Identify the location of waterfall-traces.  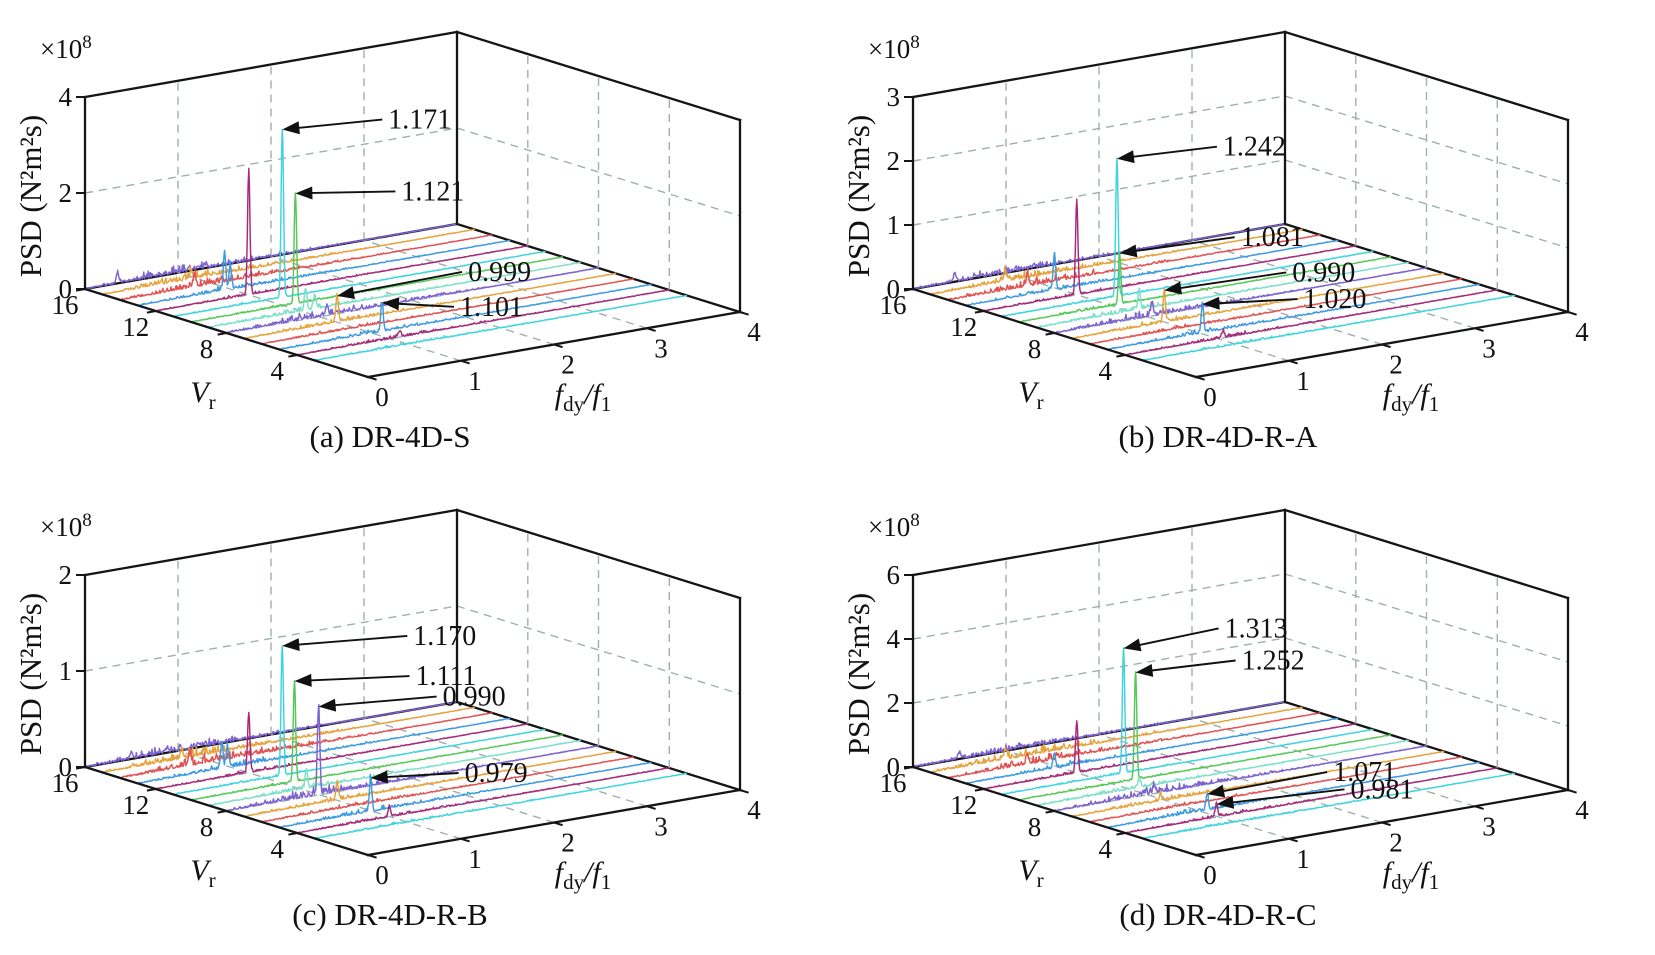
(386, 742).